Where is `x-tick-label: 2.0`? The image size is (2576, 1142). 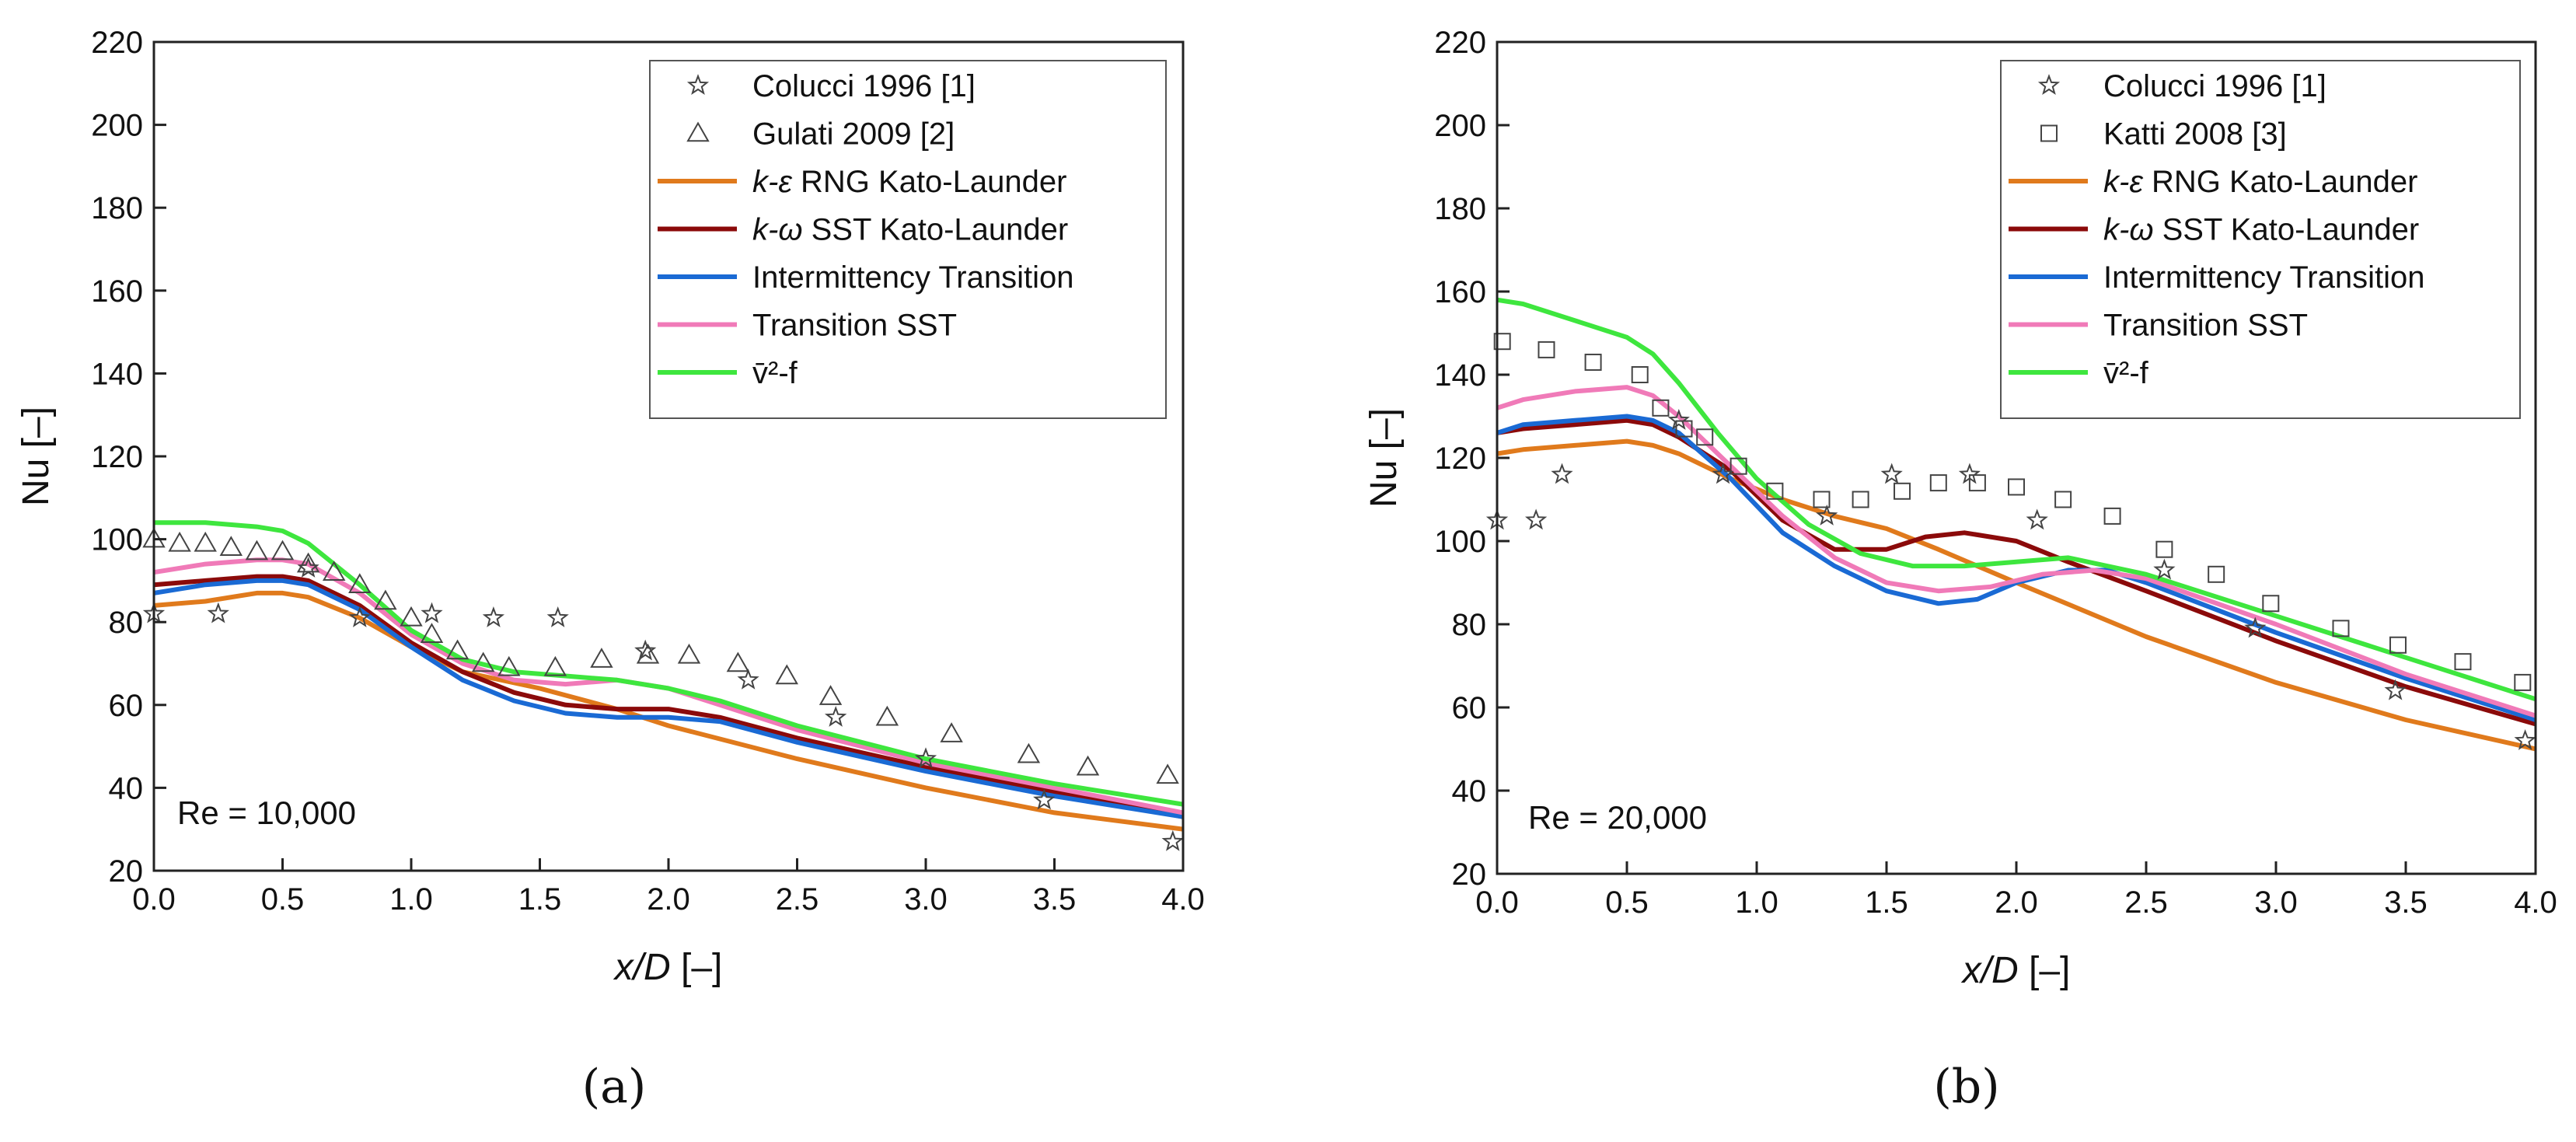 x-tick-label: 2.0 is located at coordinates (669, 900).